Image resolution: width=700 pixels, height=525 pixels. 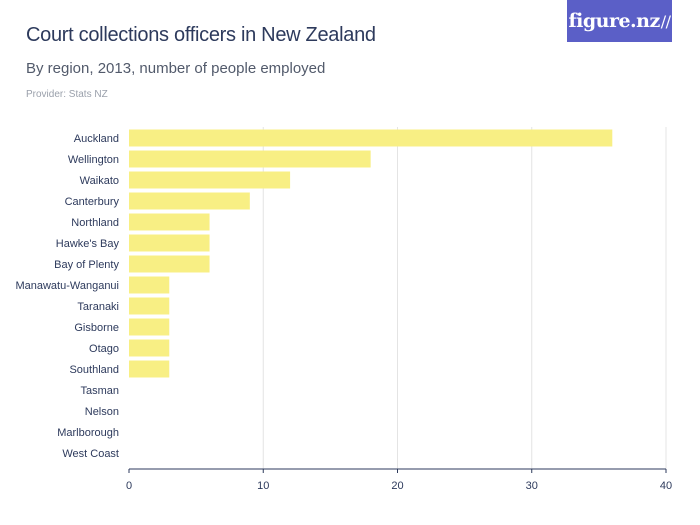 What do you see at coordinates (250, 159) in the screenshot?
I see `bar-wellington` at bounding box center [250, 159].